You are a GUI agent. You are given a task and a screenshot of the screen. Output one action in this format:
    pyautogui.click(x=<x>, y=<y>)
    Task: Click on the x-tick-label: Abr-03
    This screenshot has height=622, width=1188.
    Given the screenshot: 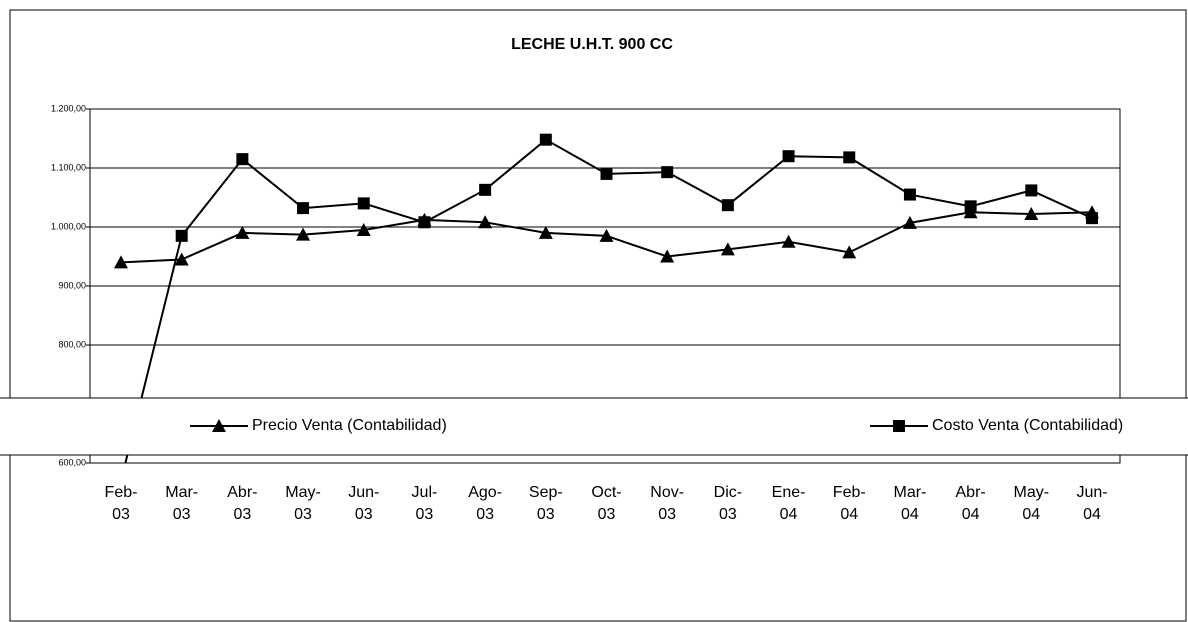 What is the action you would take?
    pyautogui.click(x=242, y=503)
    